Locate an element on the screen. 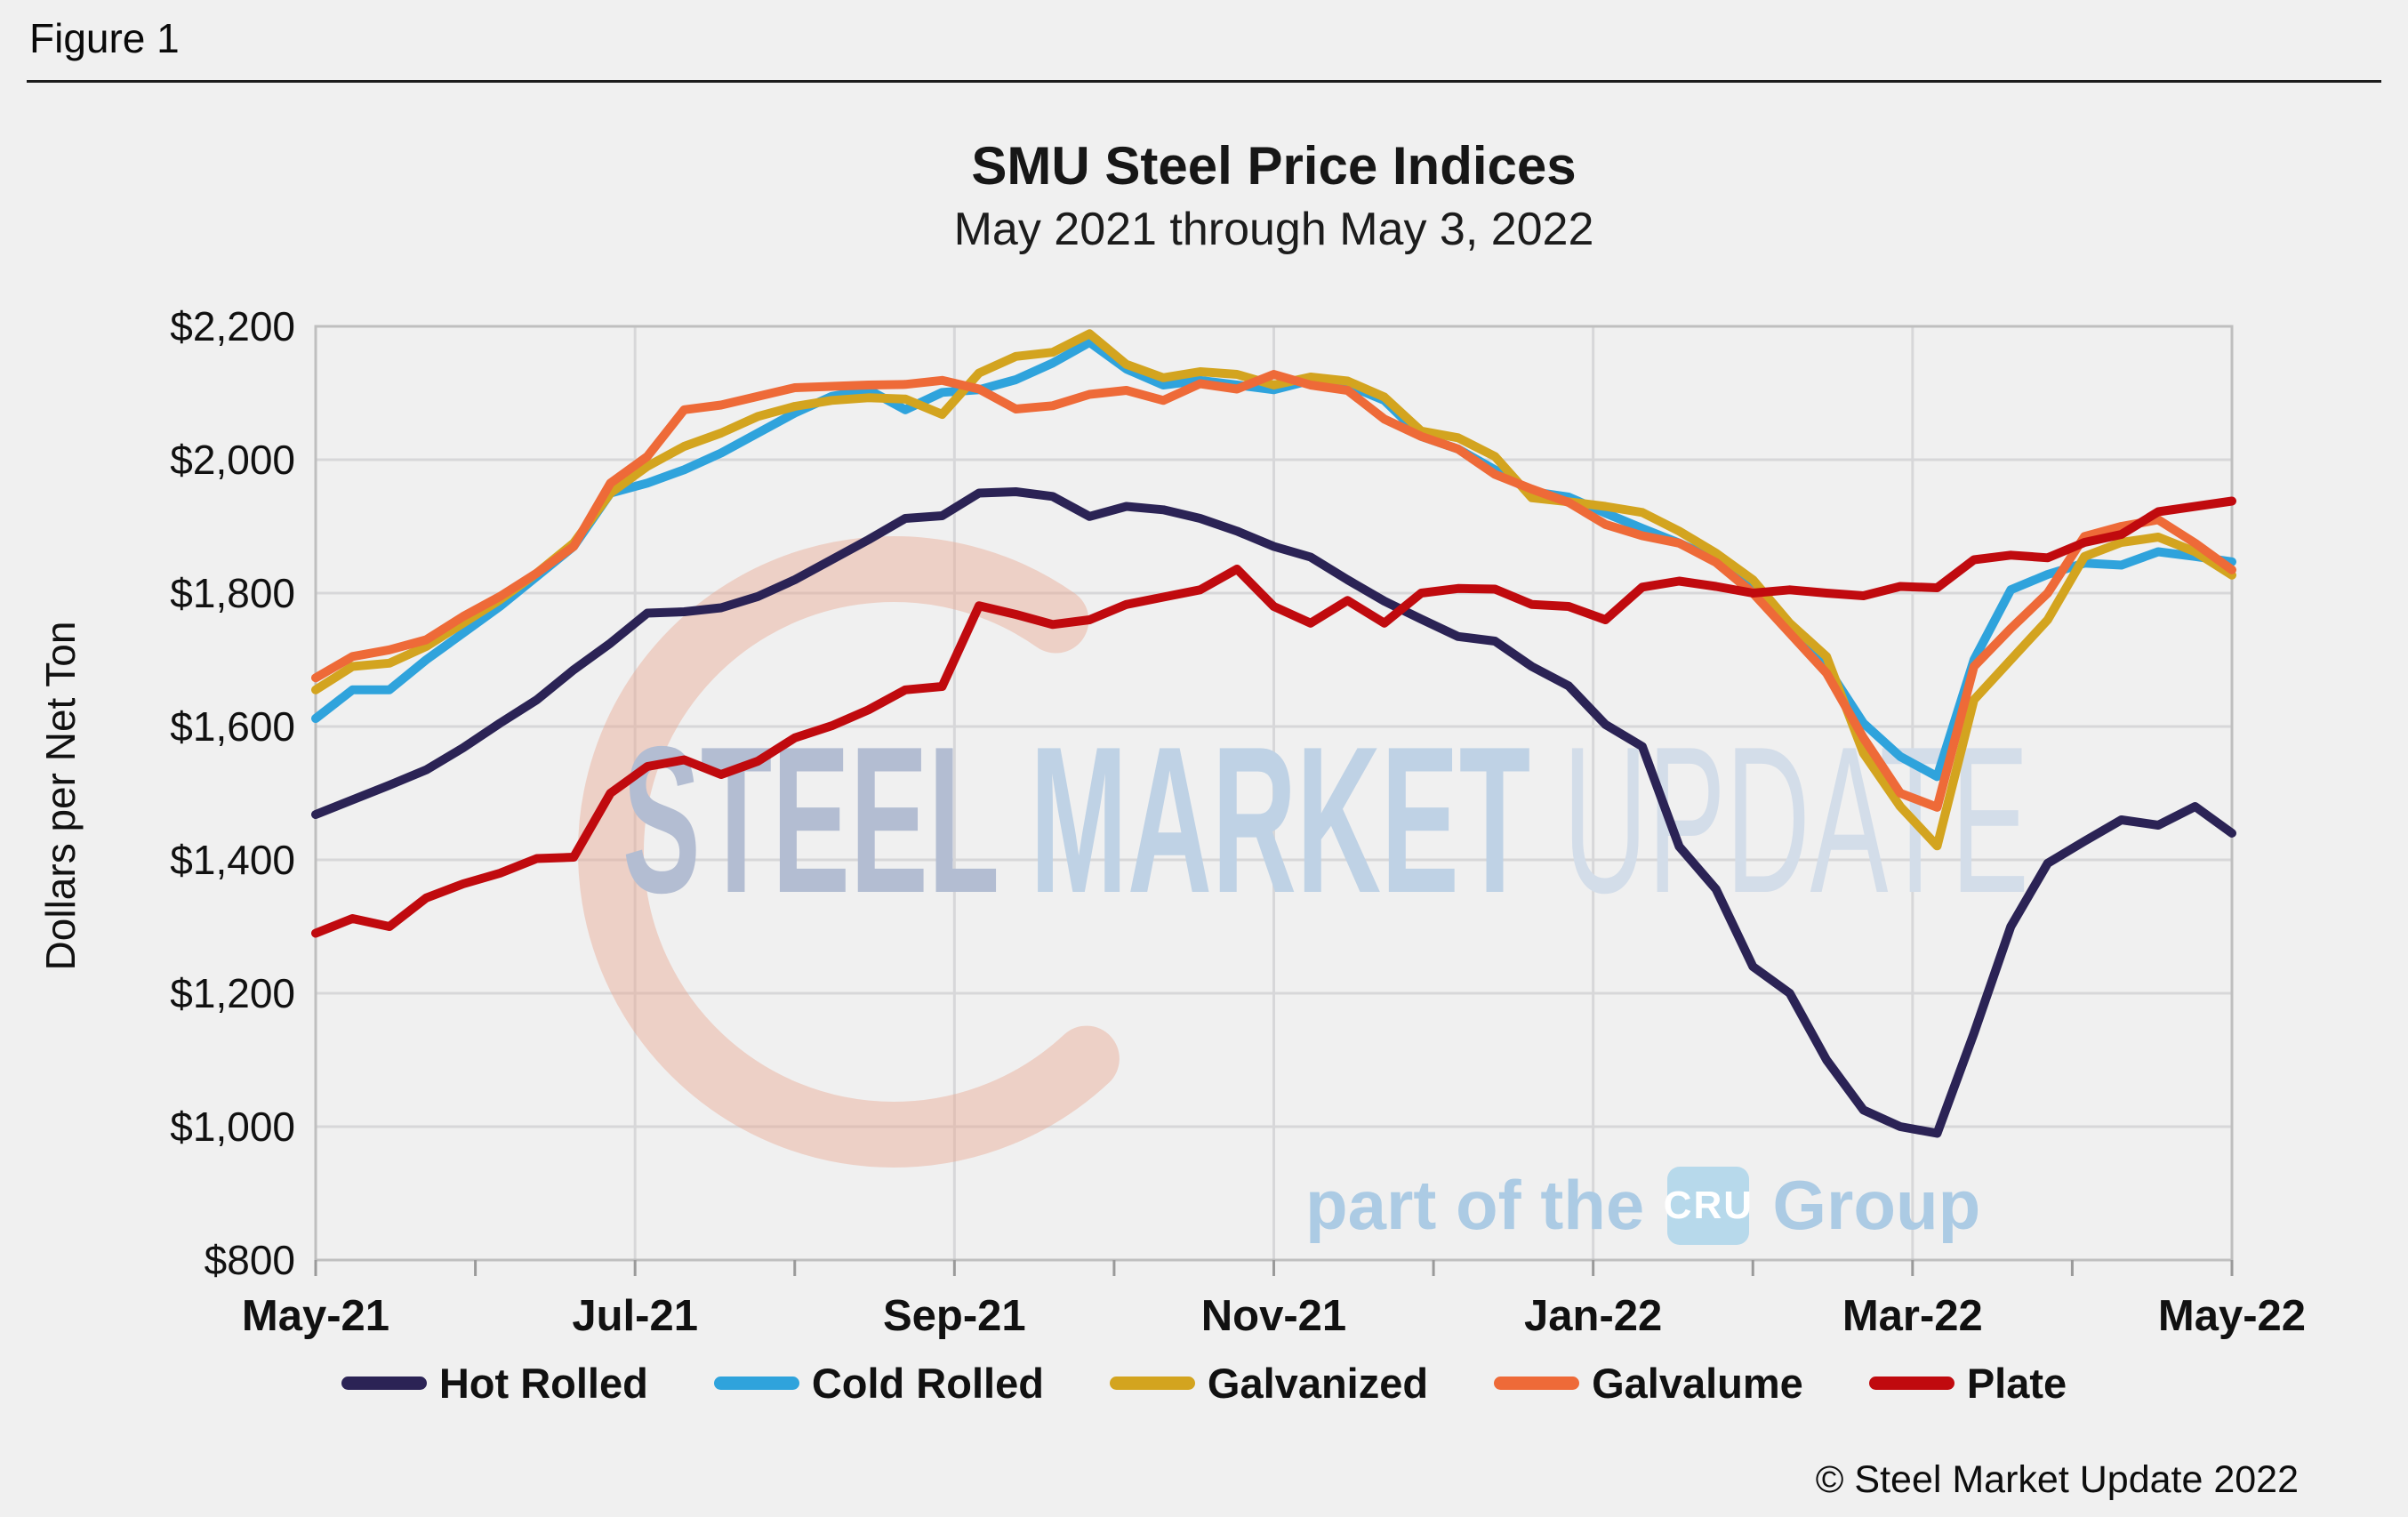  chart-title: SMU Steel Price Indices is located at coordinates (1274, 166).